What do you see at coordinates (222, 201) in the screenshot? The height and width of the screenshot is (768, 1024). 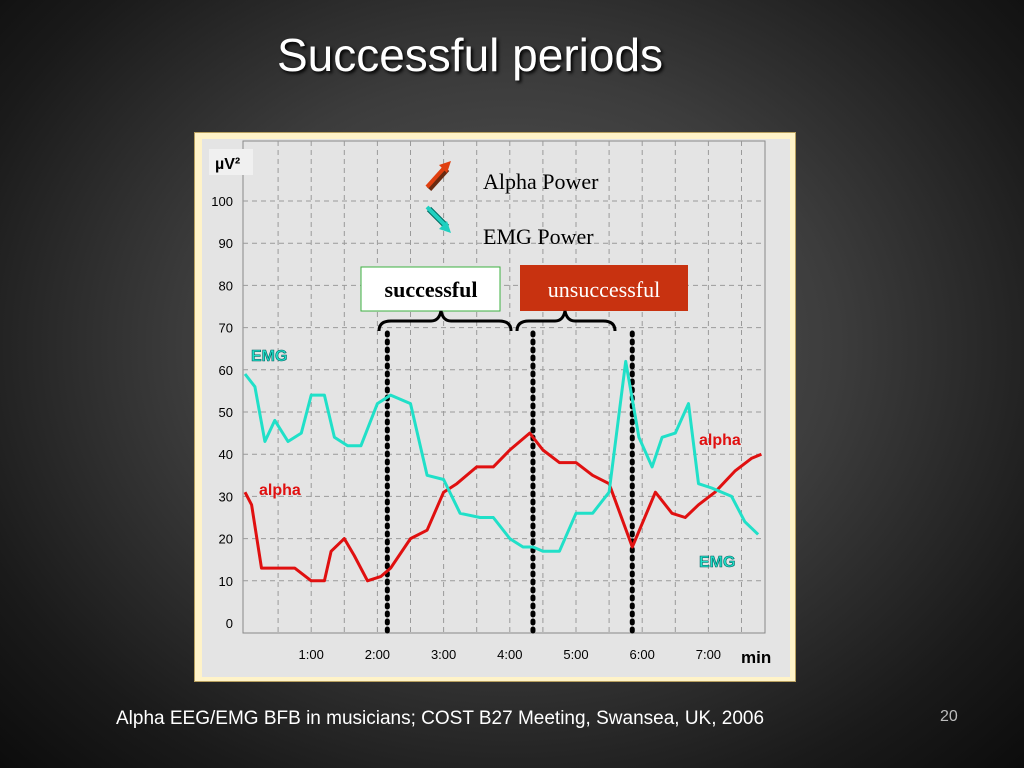 I see `y-tick-label: 100` at bounding box center [222, 201].